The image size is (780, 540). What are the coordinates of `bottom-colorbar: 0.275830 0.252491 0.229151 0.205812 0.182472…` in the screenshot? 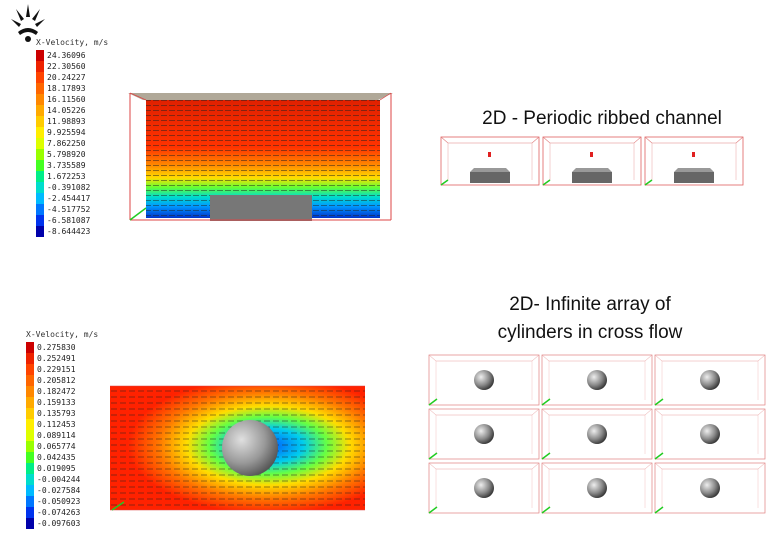 It's located at (76, 435).